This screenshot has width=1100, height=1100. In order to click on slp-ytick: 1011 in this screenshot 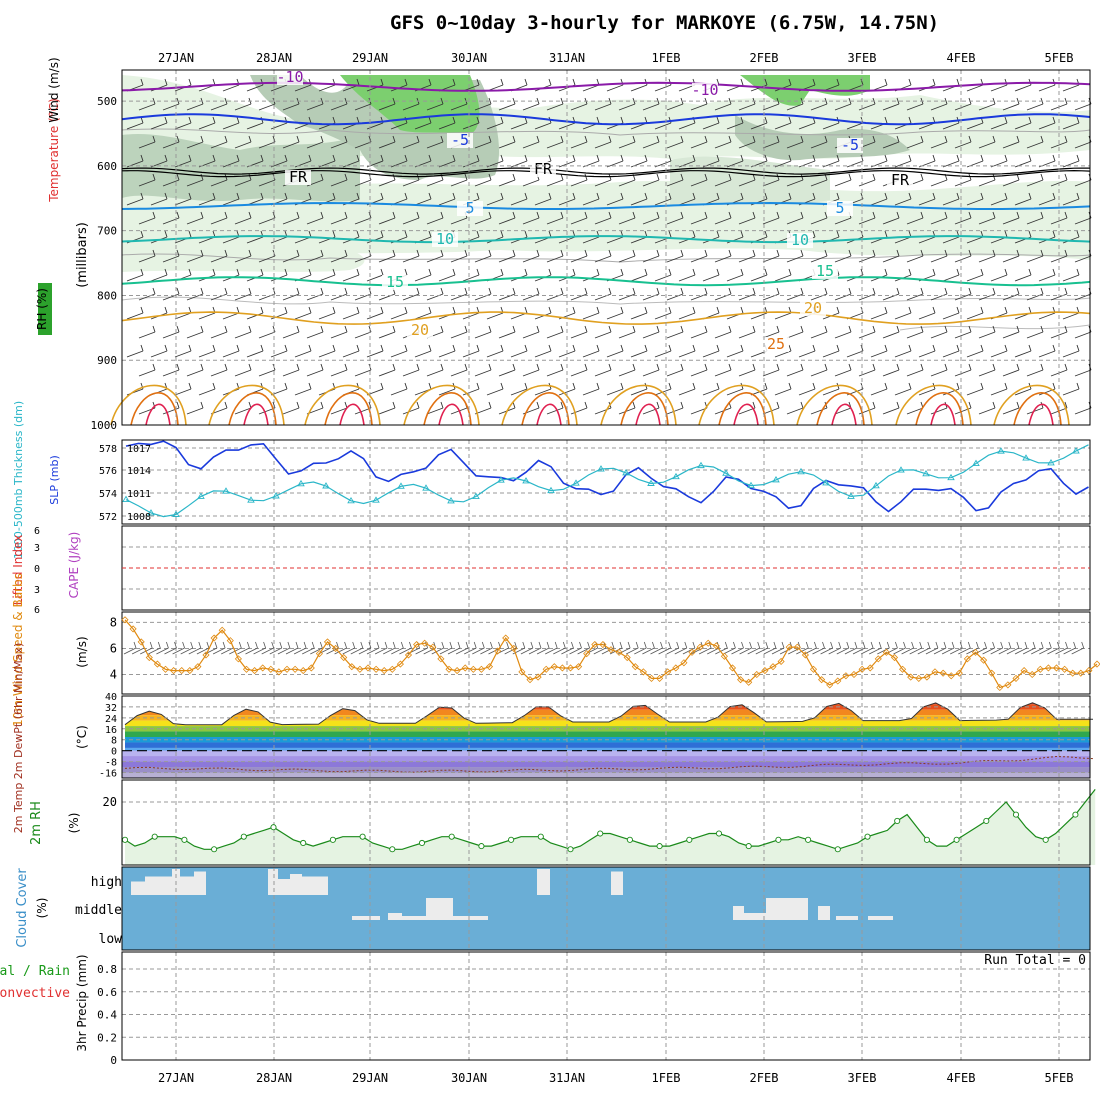, I will do `click(139, 494)`.